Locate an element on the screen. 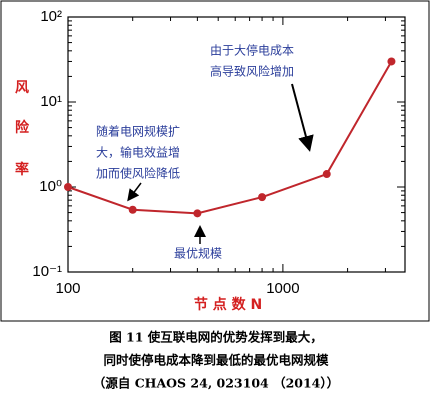 This screenshot has height=400, width=432. y-tick-label: 10⁻¹ is located at coordinates (47, 271).